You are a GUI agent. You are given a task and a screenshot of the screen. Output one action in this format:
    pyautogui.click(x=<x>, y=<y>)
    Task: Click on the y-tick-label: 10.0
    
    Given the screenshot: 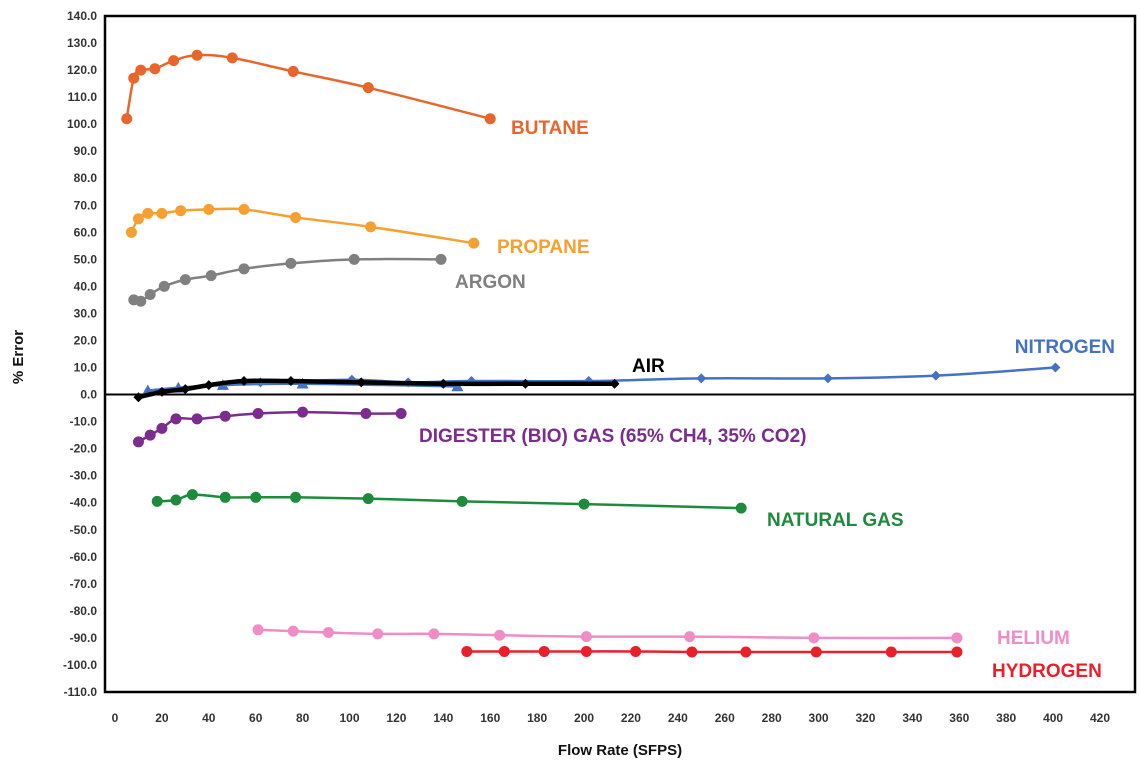 What is the action you would take?
    pyautogui.click(x=86, y=368)
    